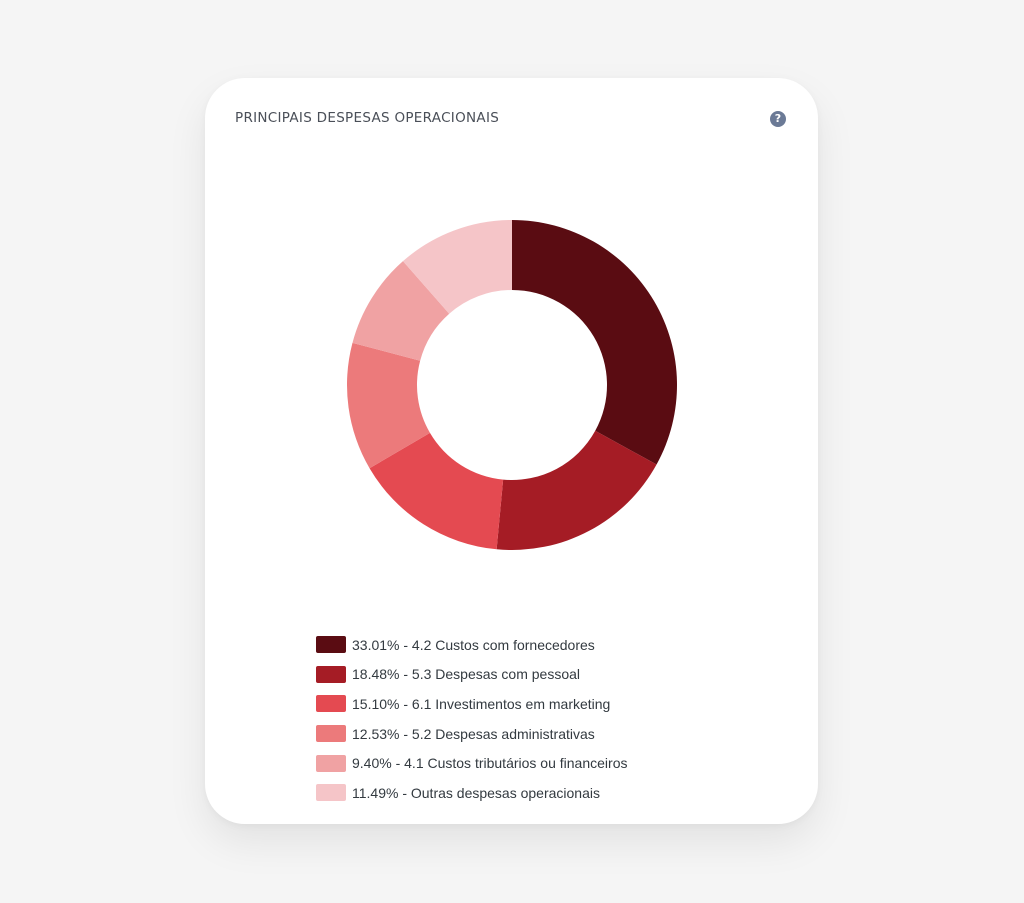  What do you see at coordinates (367, 118) in the screenshot?
I see `card-title: PRINCIPAIS DESPESAS OPERACIONAIS` at bounding box center [367, 118].